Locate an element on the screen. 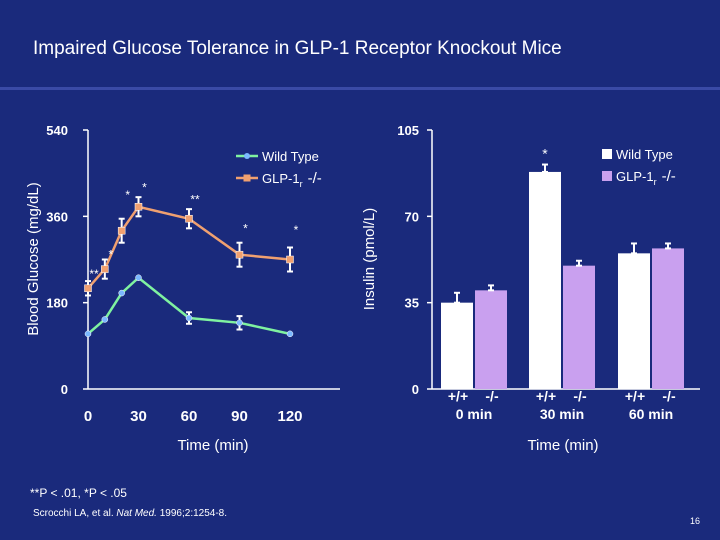 Image resolution: width=720 pixels, height=540 pixels. glucose-series-line is located at coordinates (189, 306).